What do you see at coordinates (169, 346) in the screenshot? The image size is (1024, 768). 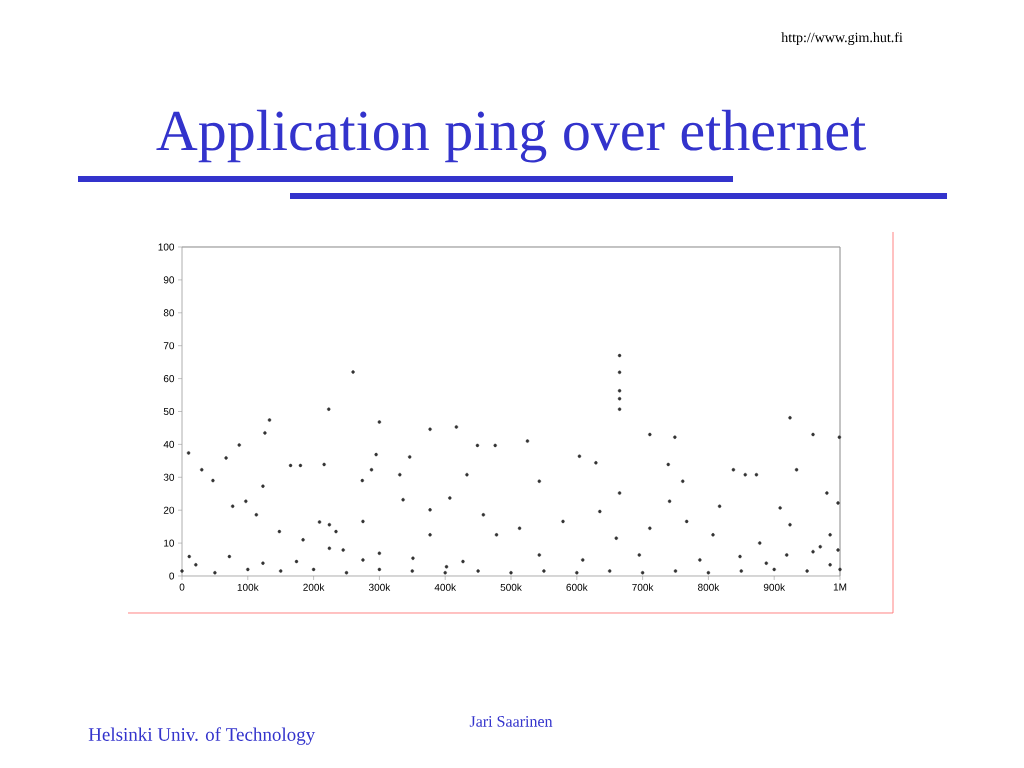 I see `y-tick-label: 70` at bounding box center [169, 346].